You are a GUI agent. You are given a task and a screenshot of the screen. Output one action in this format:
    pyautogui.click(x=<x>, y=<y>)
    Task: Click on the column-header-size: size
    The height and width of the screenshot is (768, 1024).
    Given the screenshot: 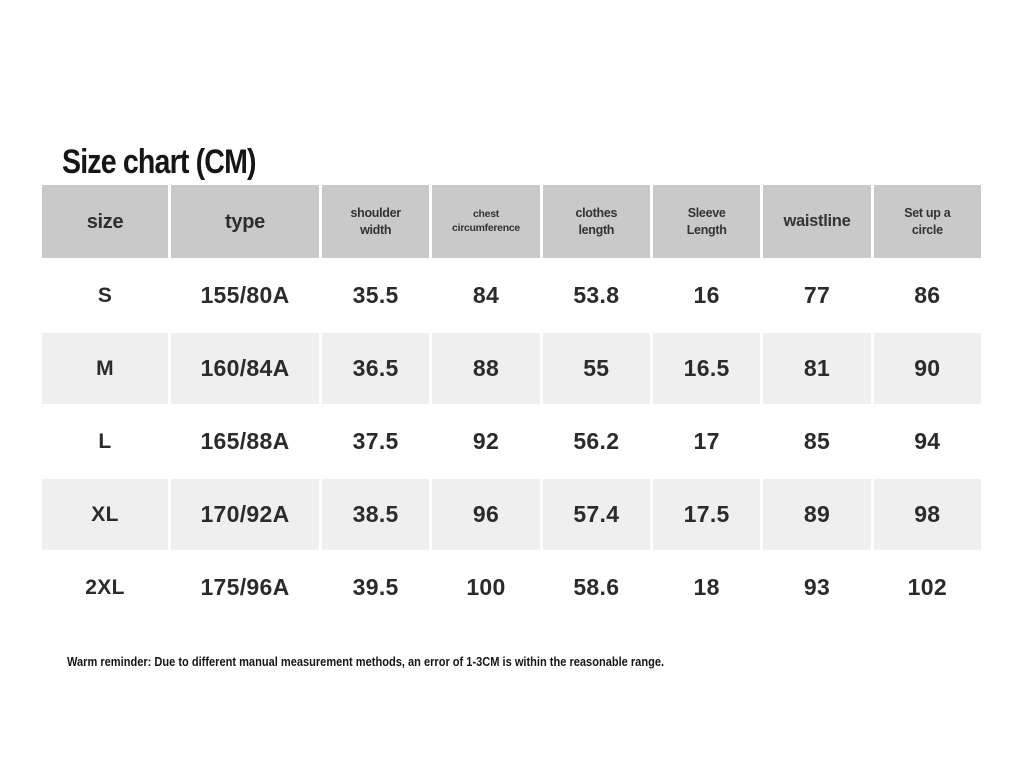 What is the action you would take?
    pyautogui.click(x=105, y=221)
    